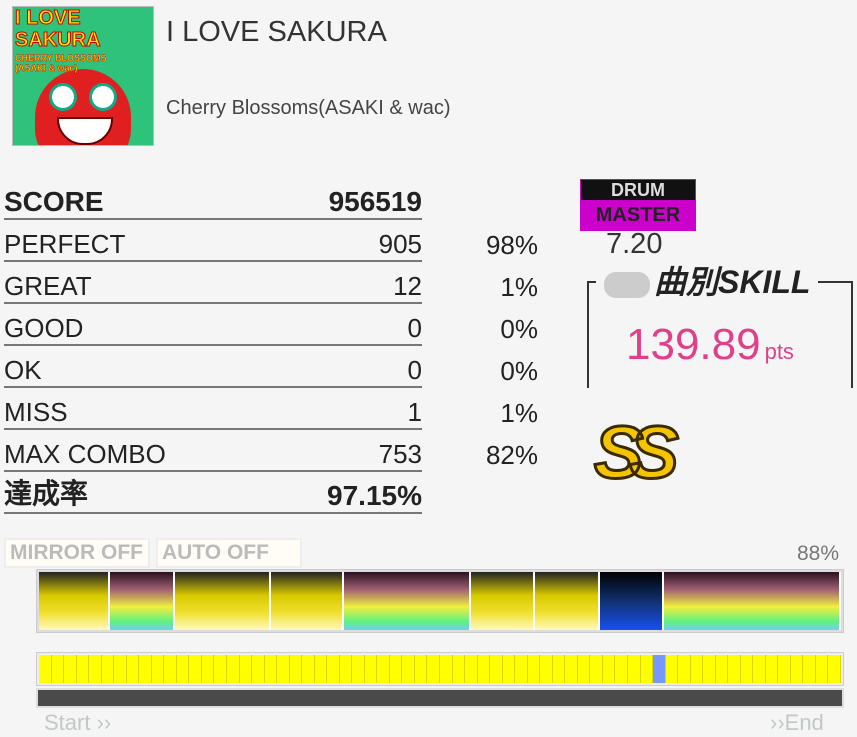 The width and height of the screenshot is (857, 737). I want to click on skill-label-text: 曲別SKILL, so click(732, 282).